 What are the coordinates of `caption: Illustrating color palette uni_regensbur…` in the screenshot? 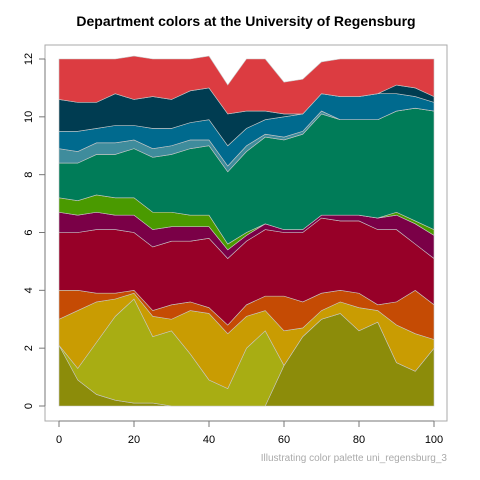 It's located at (354, 458).